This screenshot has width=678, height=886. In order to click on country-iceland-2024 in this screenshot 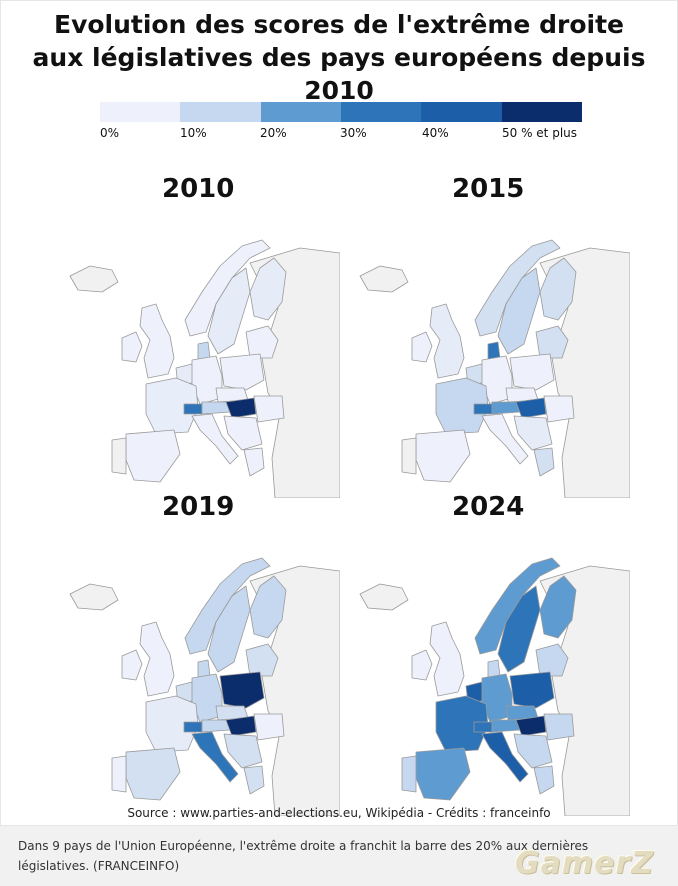, I will do `click(384, 597)`.